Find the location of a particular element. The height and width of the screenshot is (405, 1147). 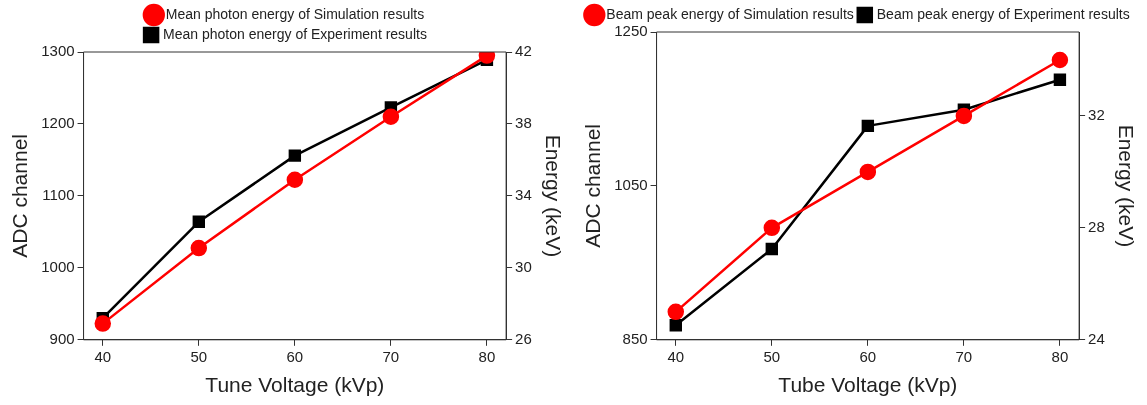

y-tick-label: 900 is located at coordinates (62, 338).